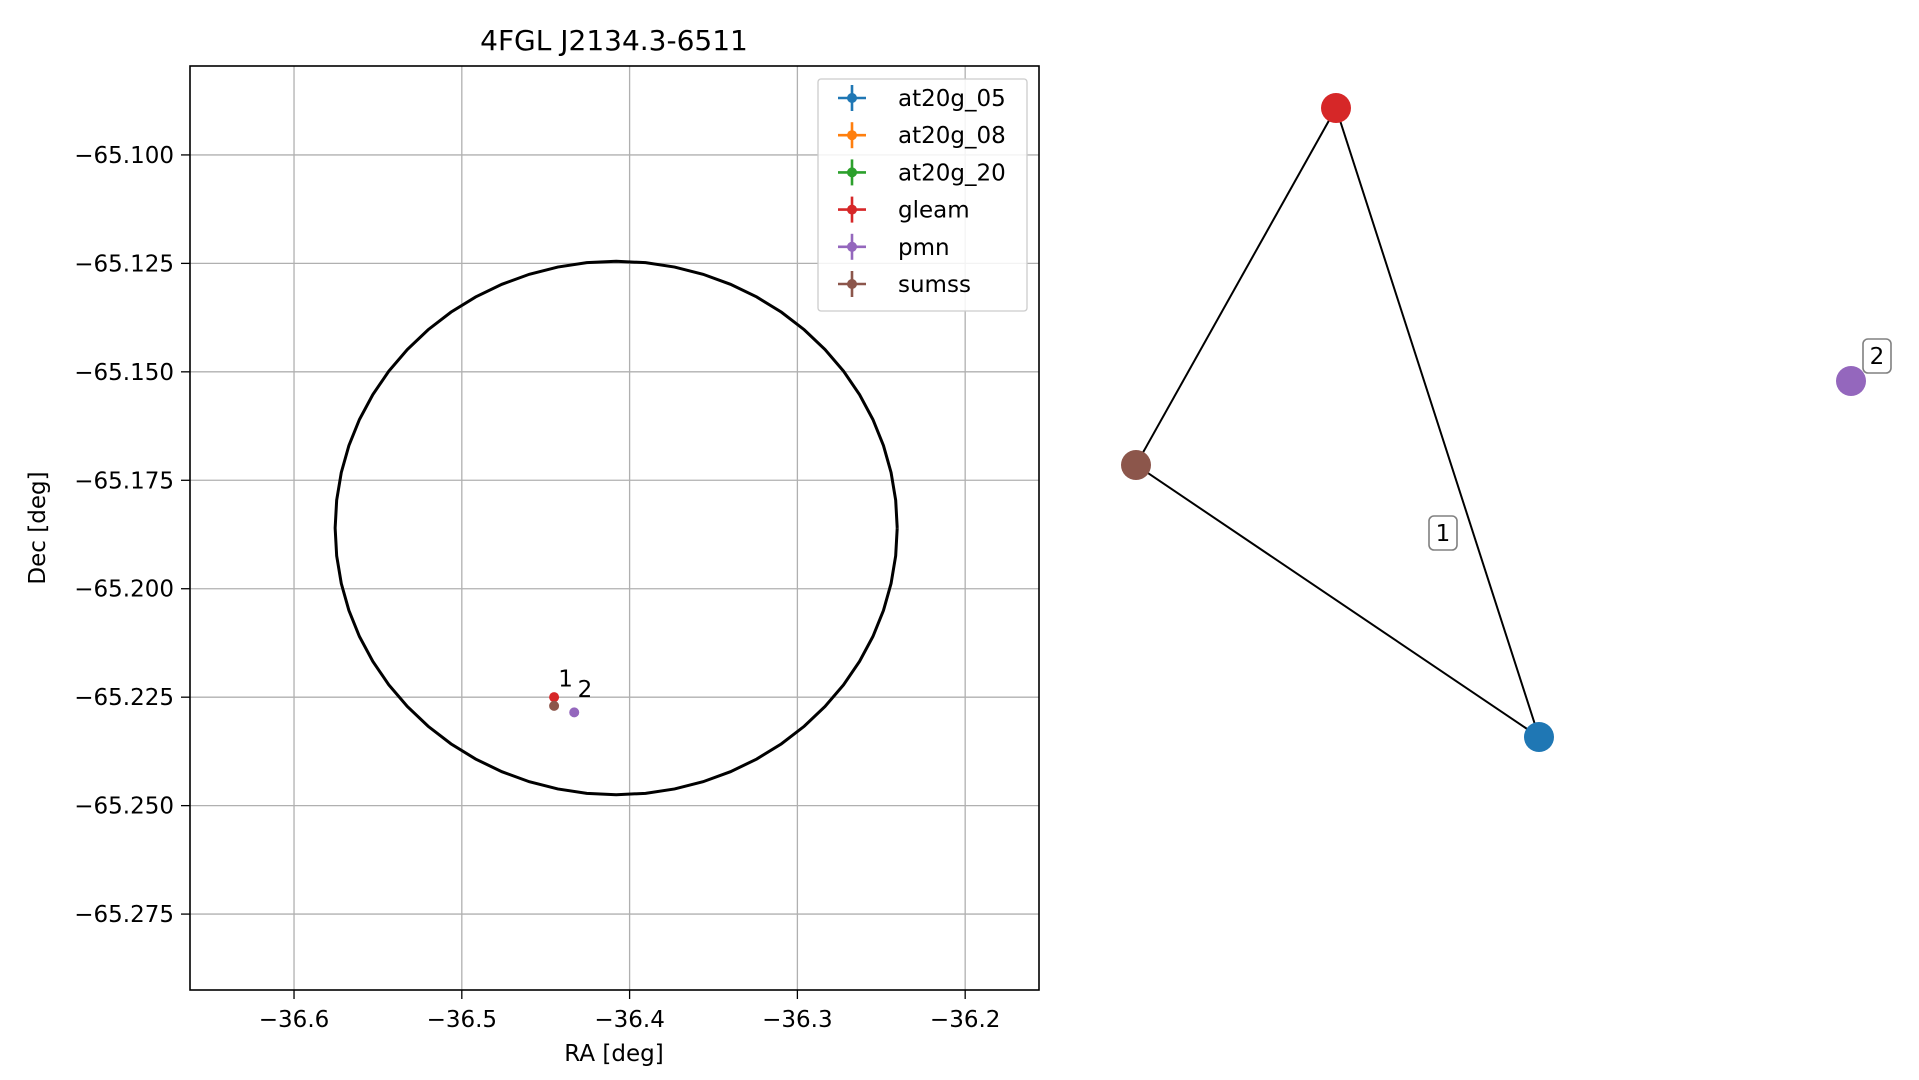  I want to click on legend-label: pmn, so click(924, 248).